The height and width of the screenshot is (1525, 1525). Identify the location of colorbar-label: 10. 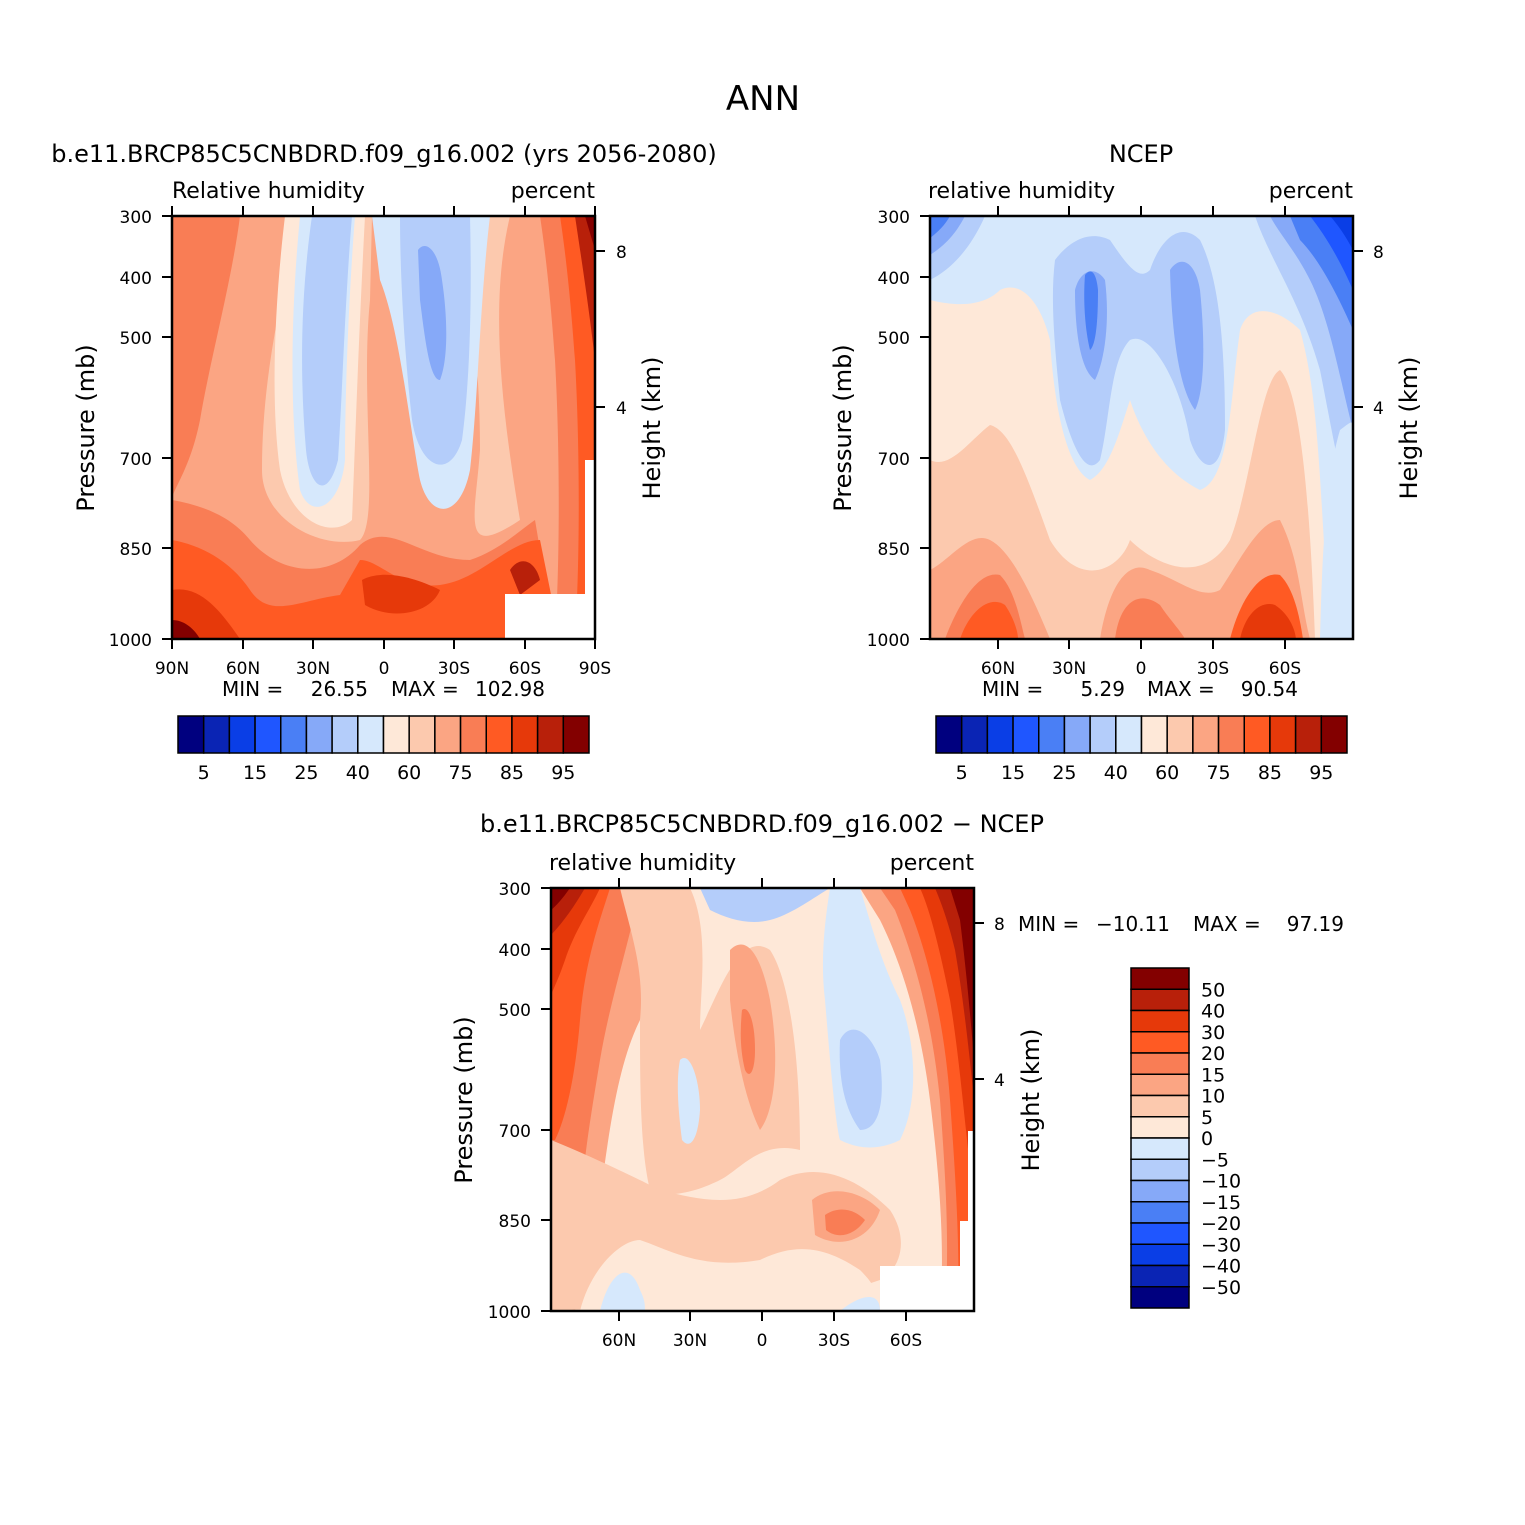
(1213, 1097).